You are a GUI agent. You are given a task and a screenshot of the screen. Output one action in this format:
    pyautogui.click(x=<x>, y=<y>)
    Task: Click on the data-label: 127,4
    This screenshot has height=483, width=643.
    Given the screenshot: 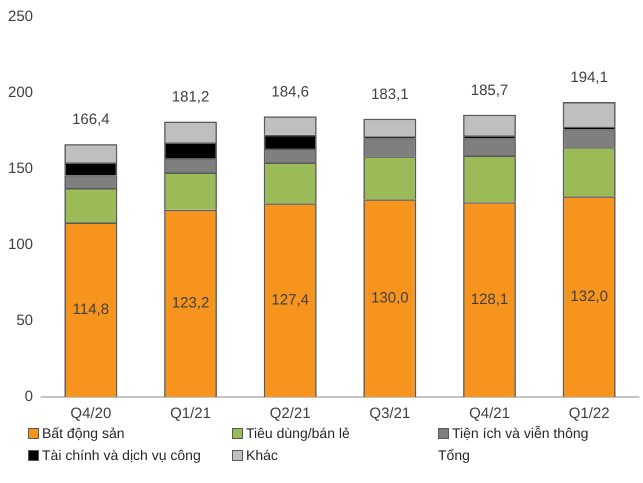 What is the action you would take?
    pyautogui.click(x=290, y=299)
    